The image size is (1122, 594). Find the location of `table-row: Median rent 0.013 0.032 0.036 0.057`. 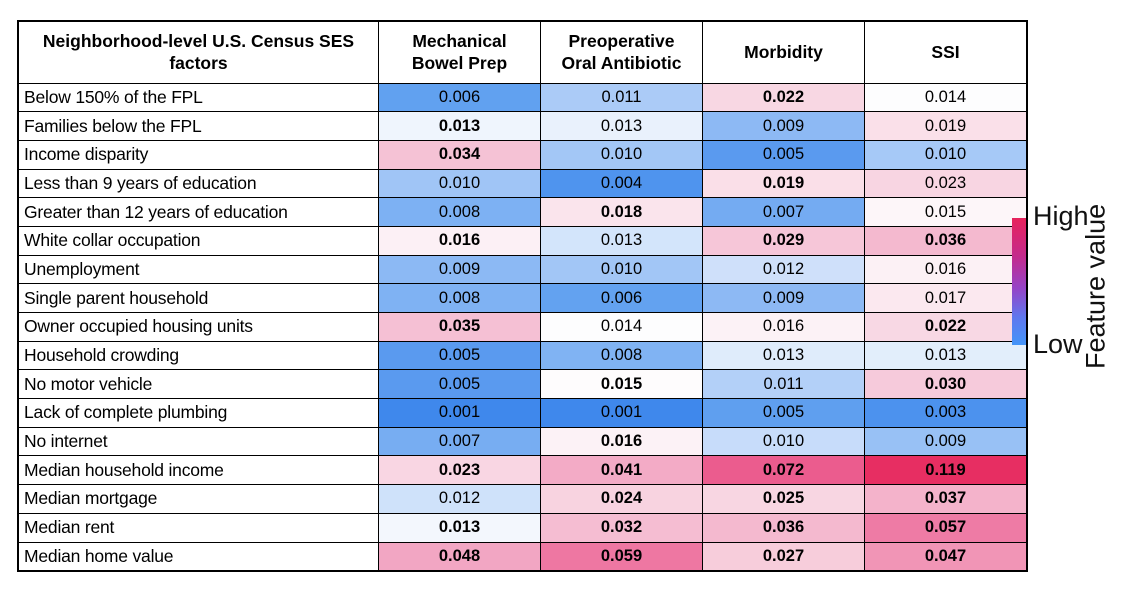

table-row: Median rent 0.013 0.032 0.036 0.057 is located at coordinates (522, 527).